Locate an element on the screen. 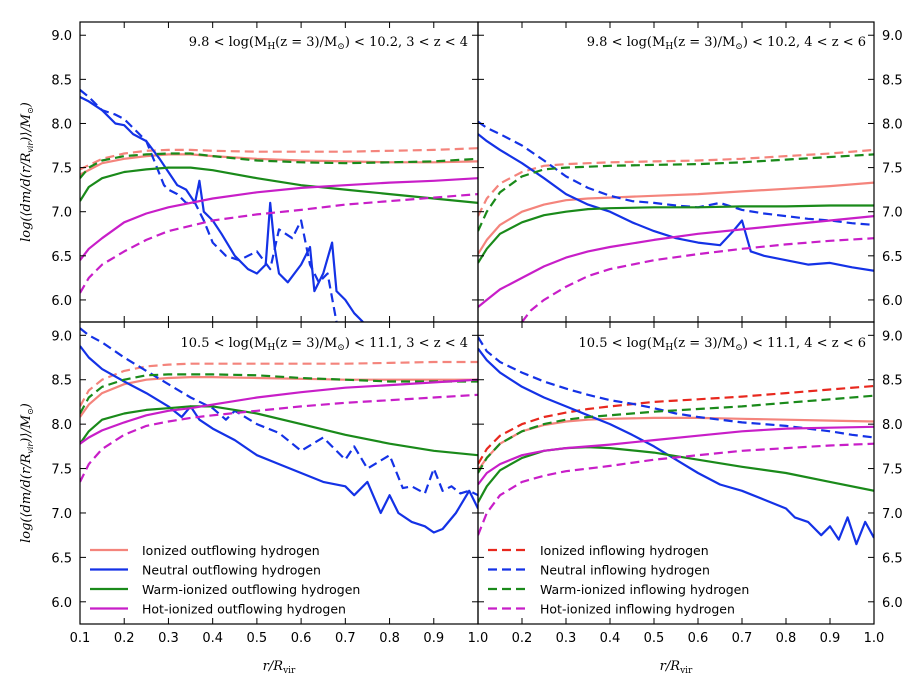 This screenshot has height=694, width=919. x-axis-label-left: r/Rvir is located at coordinates (279, 667).